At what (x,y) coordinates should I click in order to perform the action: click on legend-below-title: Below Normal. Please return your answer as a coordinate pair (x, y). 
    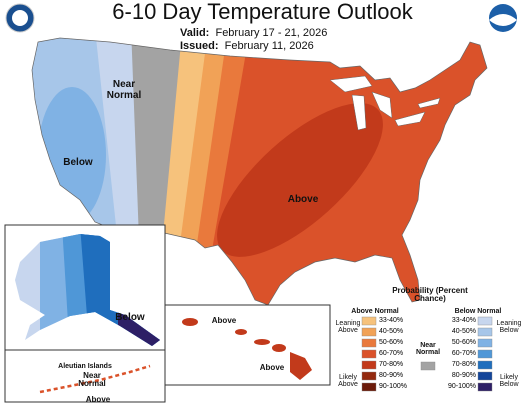
    Looking at the image, I should click on (478, 311).